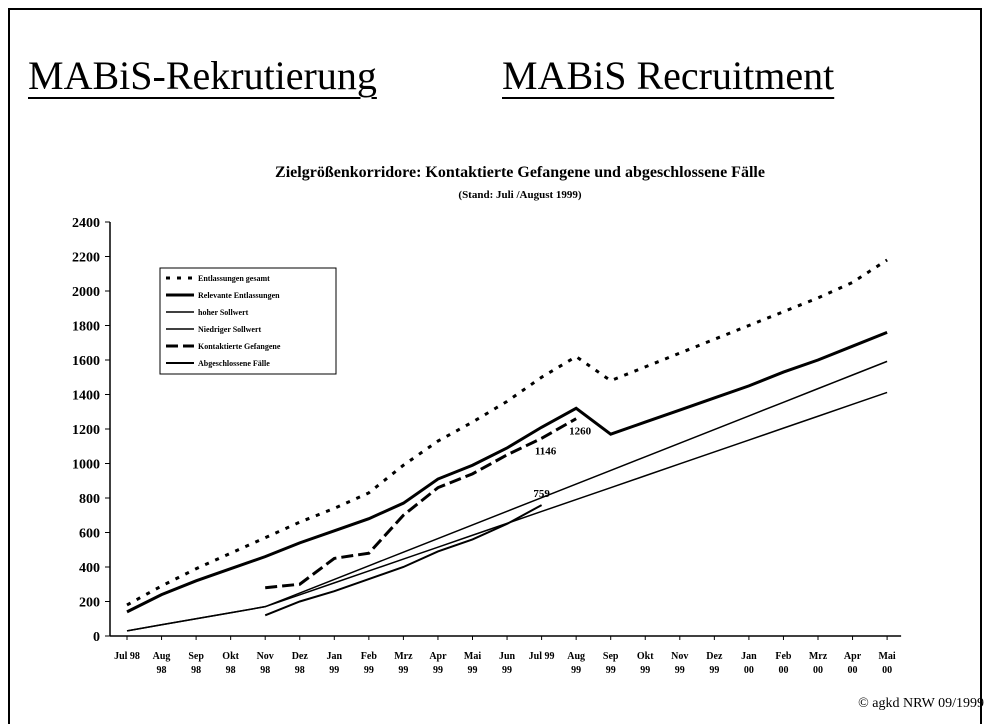 The width and height of the screenshot is (986, 726). What do you see at coordinates (546, 451) in the screenshot?
I see `value-label: 1146` at bounding box center [546, 451].